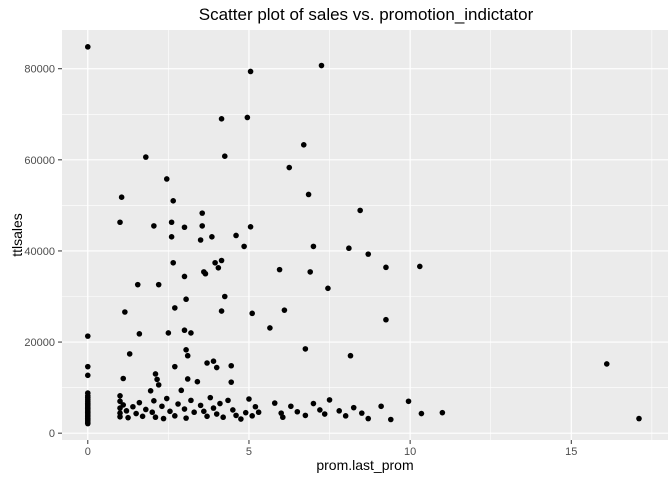 The image size is (672, 480). I want to click on y-tick-label: 40000, so click(39, 252).